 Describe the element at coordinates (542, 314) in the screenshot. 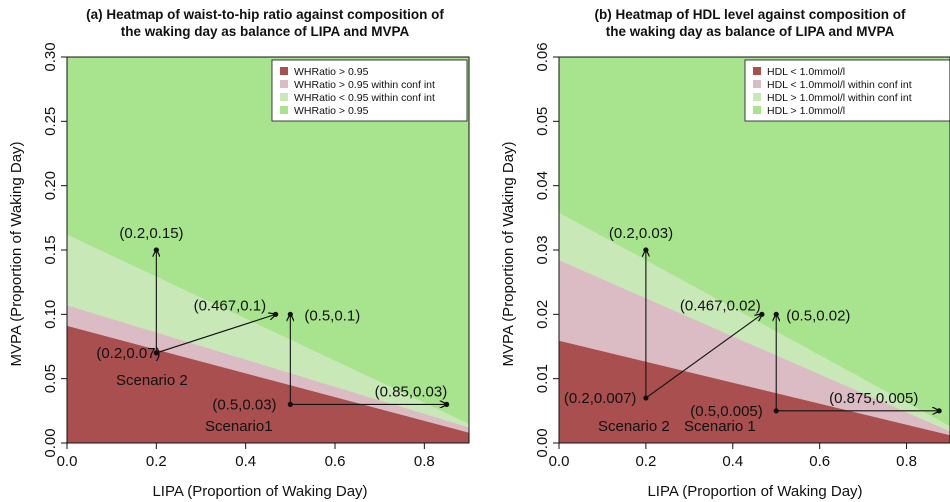

I see `panel-b-y-tick-label: 0.02` at that location.